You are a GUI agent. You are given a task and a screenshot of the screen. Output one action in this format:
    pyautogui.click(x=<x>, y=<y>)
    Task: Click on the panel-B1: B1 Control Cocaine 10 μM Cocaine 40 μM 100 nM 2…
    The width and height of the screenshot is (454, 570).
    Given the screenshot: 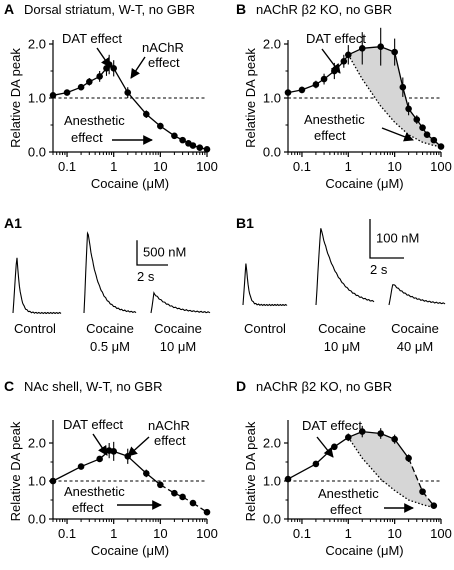 What is the action you would take?
    pyautogui.click(x=341, y=284)
    